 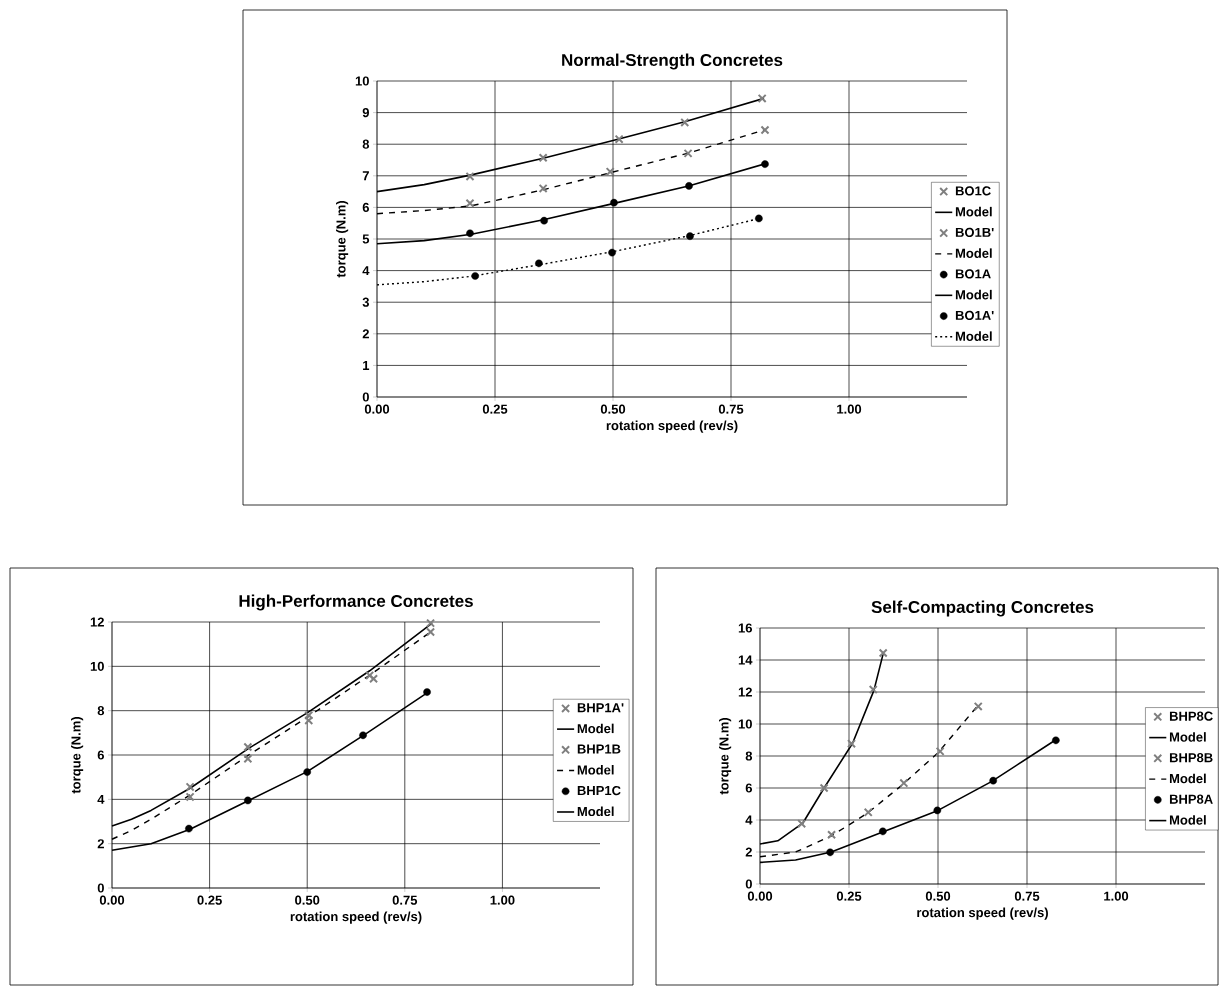 What do you see at coordinates (599, 749) in the screenshot?
I see `legend-label: BHP1B` at bounding box center [599, 749].